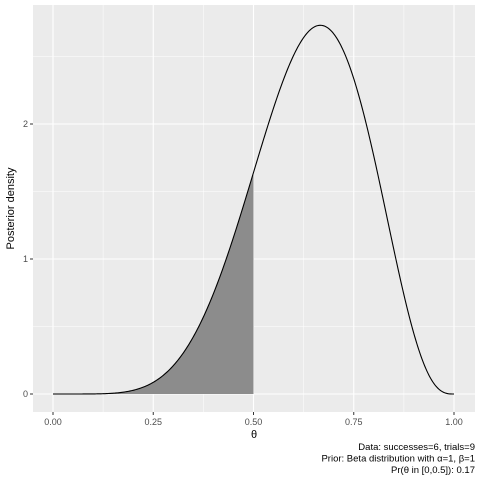 The height and width of the screenshot is (480, 480). What do you see at coordinates (354, 422) in the screenshot?
I see `x-tick-label: 0.75` at bounding box center [354, 422].